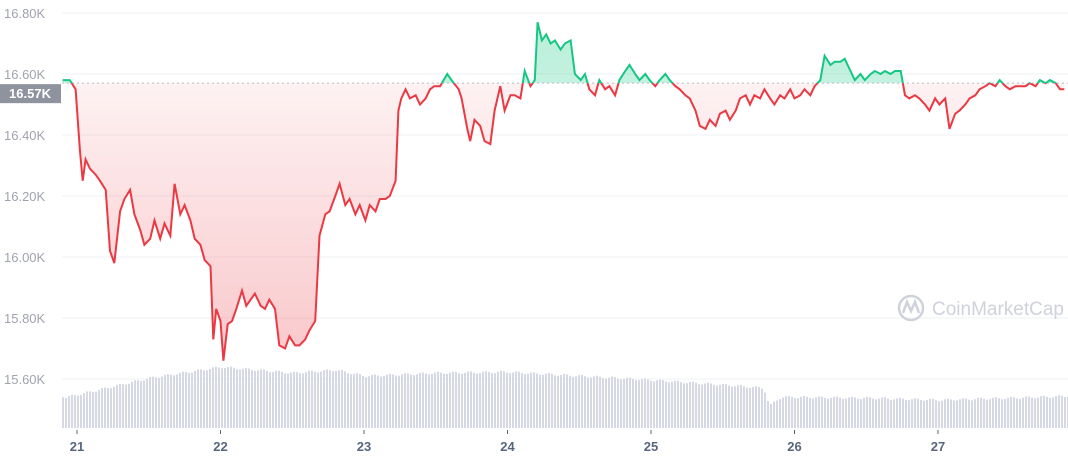  Describe the element at coordinates (220, 446) in the screenshot. I see `x-tick-label: 22` at that location.